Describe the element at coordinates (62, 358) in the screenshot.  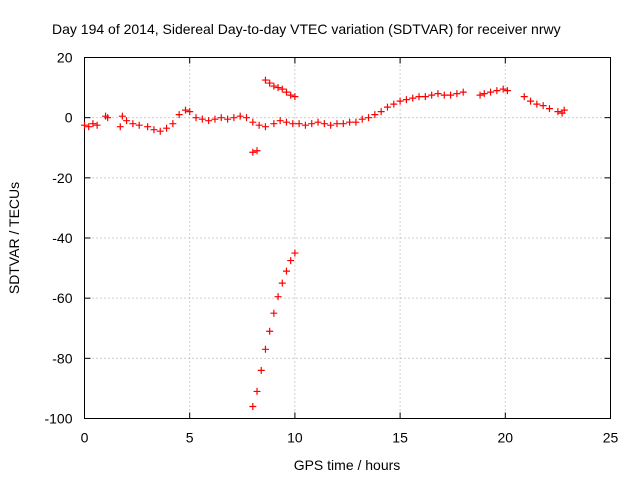
I see `y-tick-label: -80` at that location.